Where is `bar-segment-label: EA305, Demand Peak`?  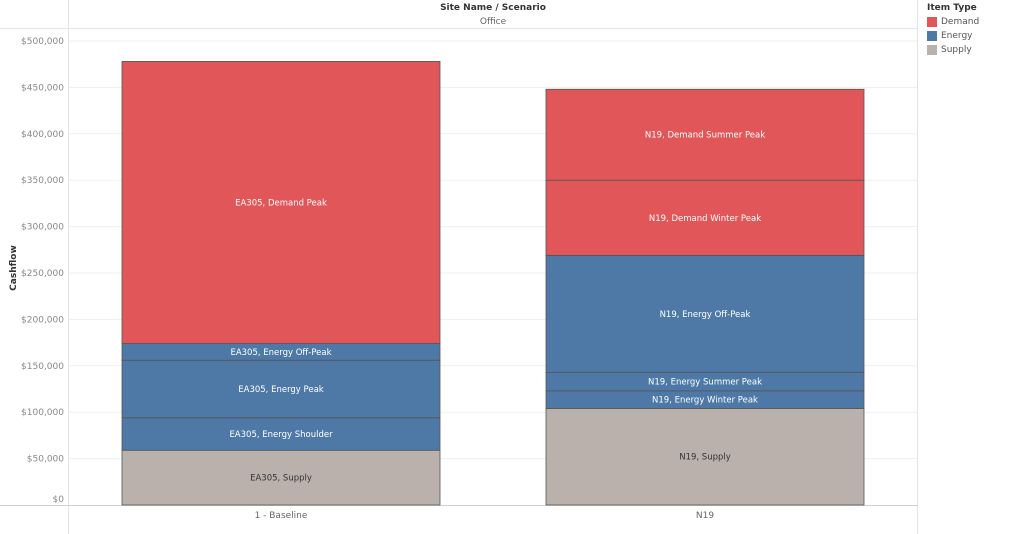
bar-segment-label: EA305, Demand Peak is located at coordinates (281, 203).